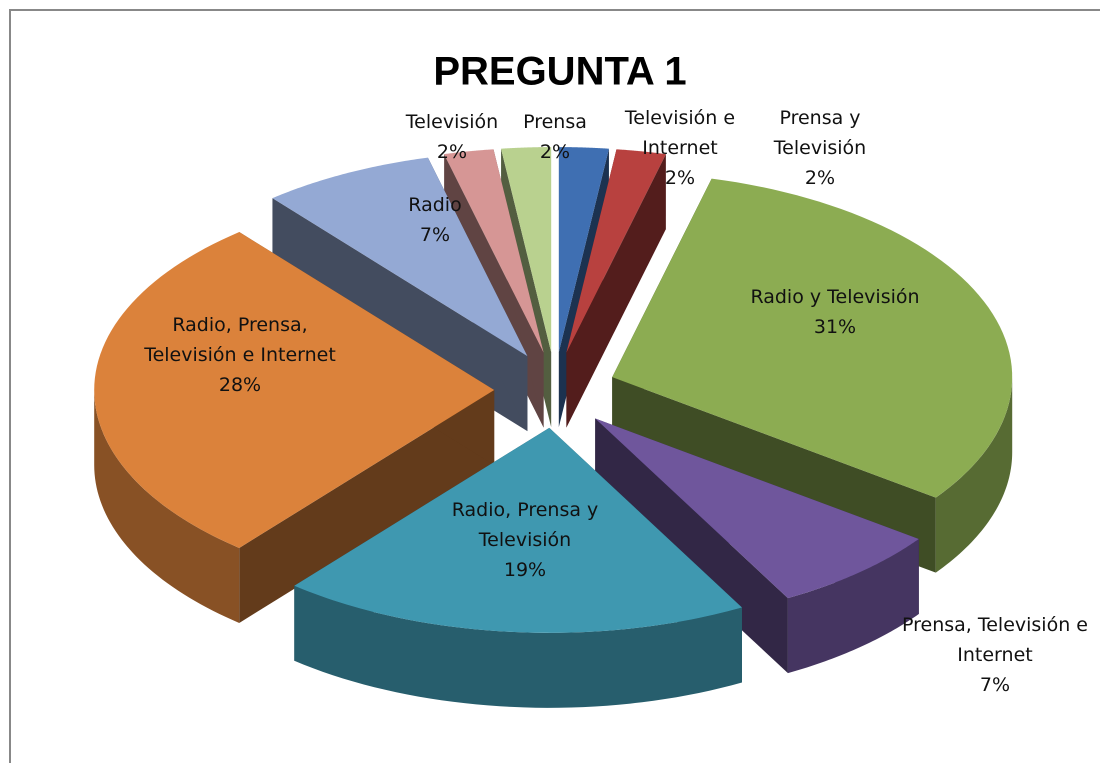  I want to click on slice-value: 31%, so click(835, 327).